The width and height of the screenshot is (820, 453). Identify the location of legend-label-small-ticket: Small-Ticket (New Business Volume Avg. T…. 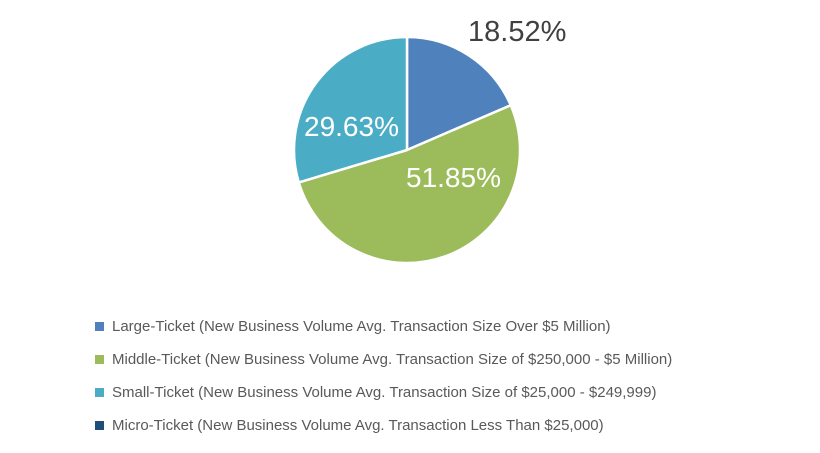
(384, 392).